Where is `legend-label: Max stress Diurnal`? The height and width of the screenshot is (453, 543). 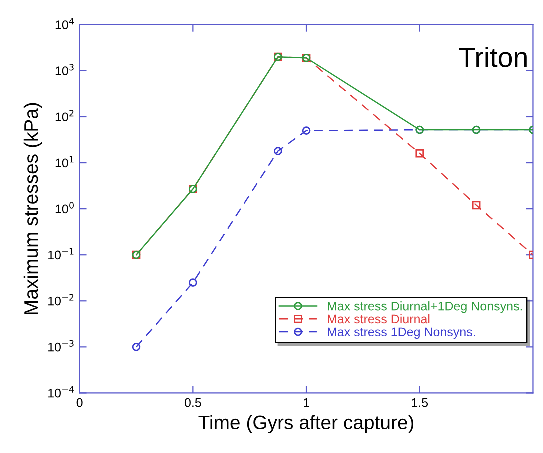
legend-label: Max stress Diurnal is located at coordinates (379, 319).